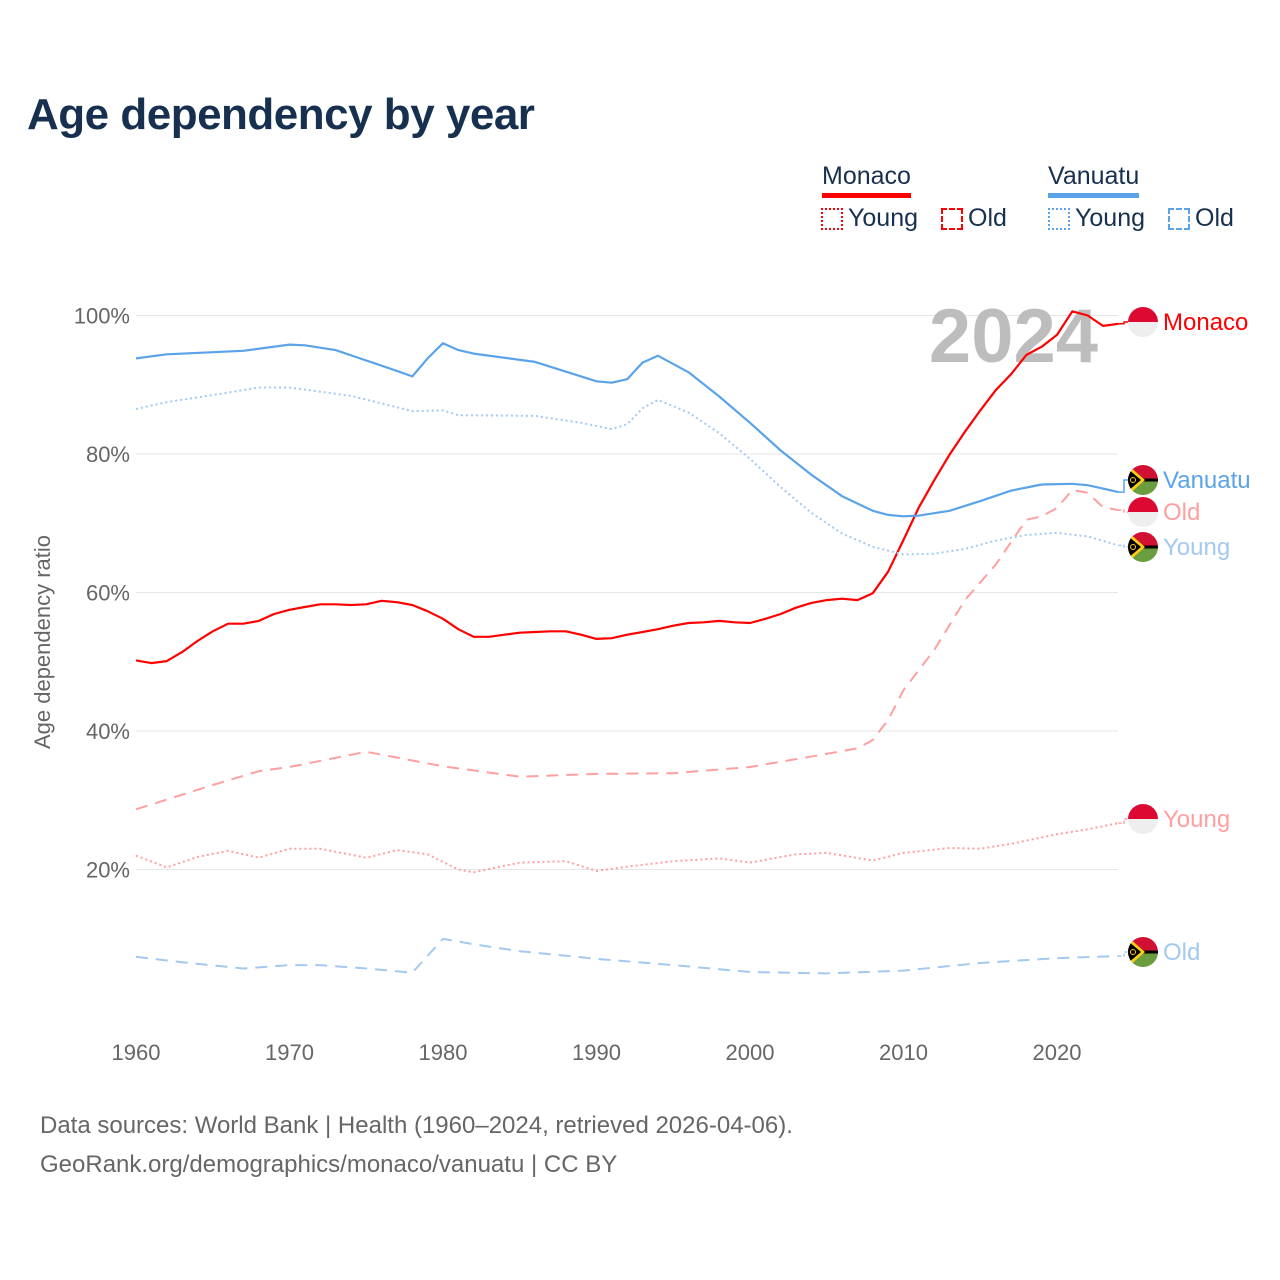  What do you see at coordinates (281, 114) in the screenshot?
I see `chart-title: Age dependency by year` at bounding box center [281, 114].